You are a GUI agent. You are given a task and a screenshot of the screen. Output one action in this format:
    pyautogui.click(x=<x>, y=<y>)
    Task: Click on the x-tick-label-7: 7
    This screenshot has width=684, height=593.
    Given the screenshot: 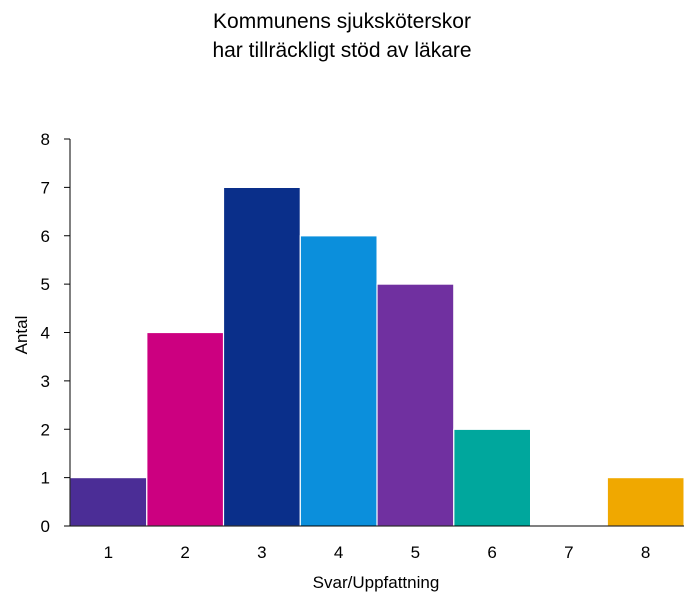 What is the action you would take?
    pyautogui.click(x=568, y=552)
    